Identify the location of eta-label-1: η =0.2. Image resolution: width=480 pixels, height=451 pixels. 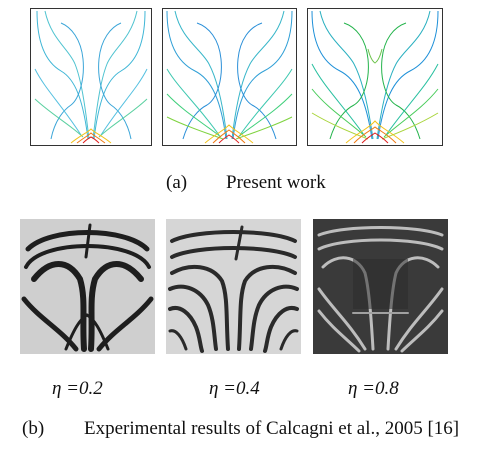
(77, 388).